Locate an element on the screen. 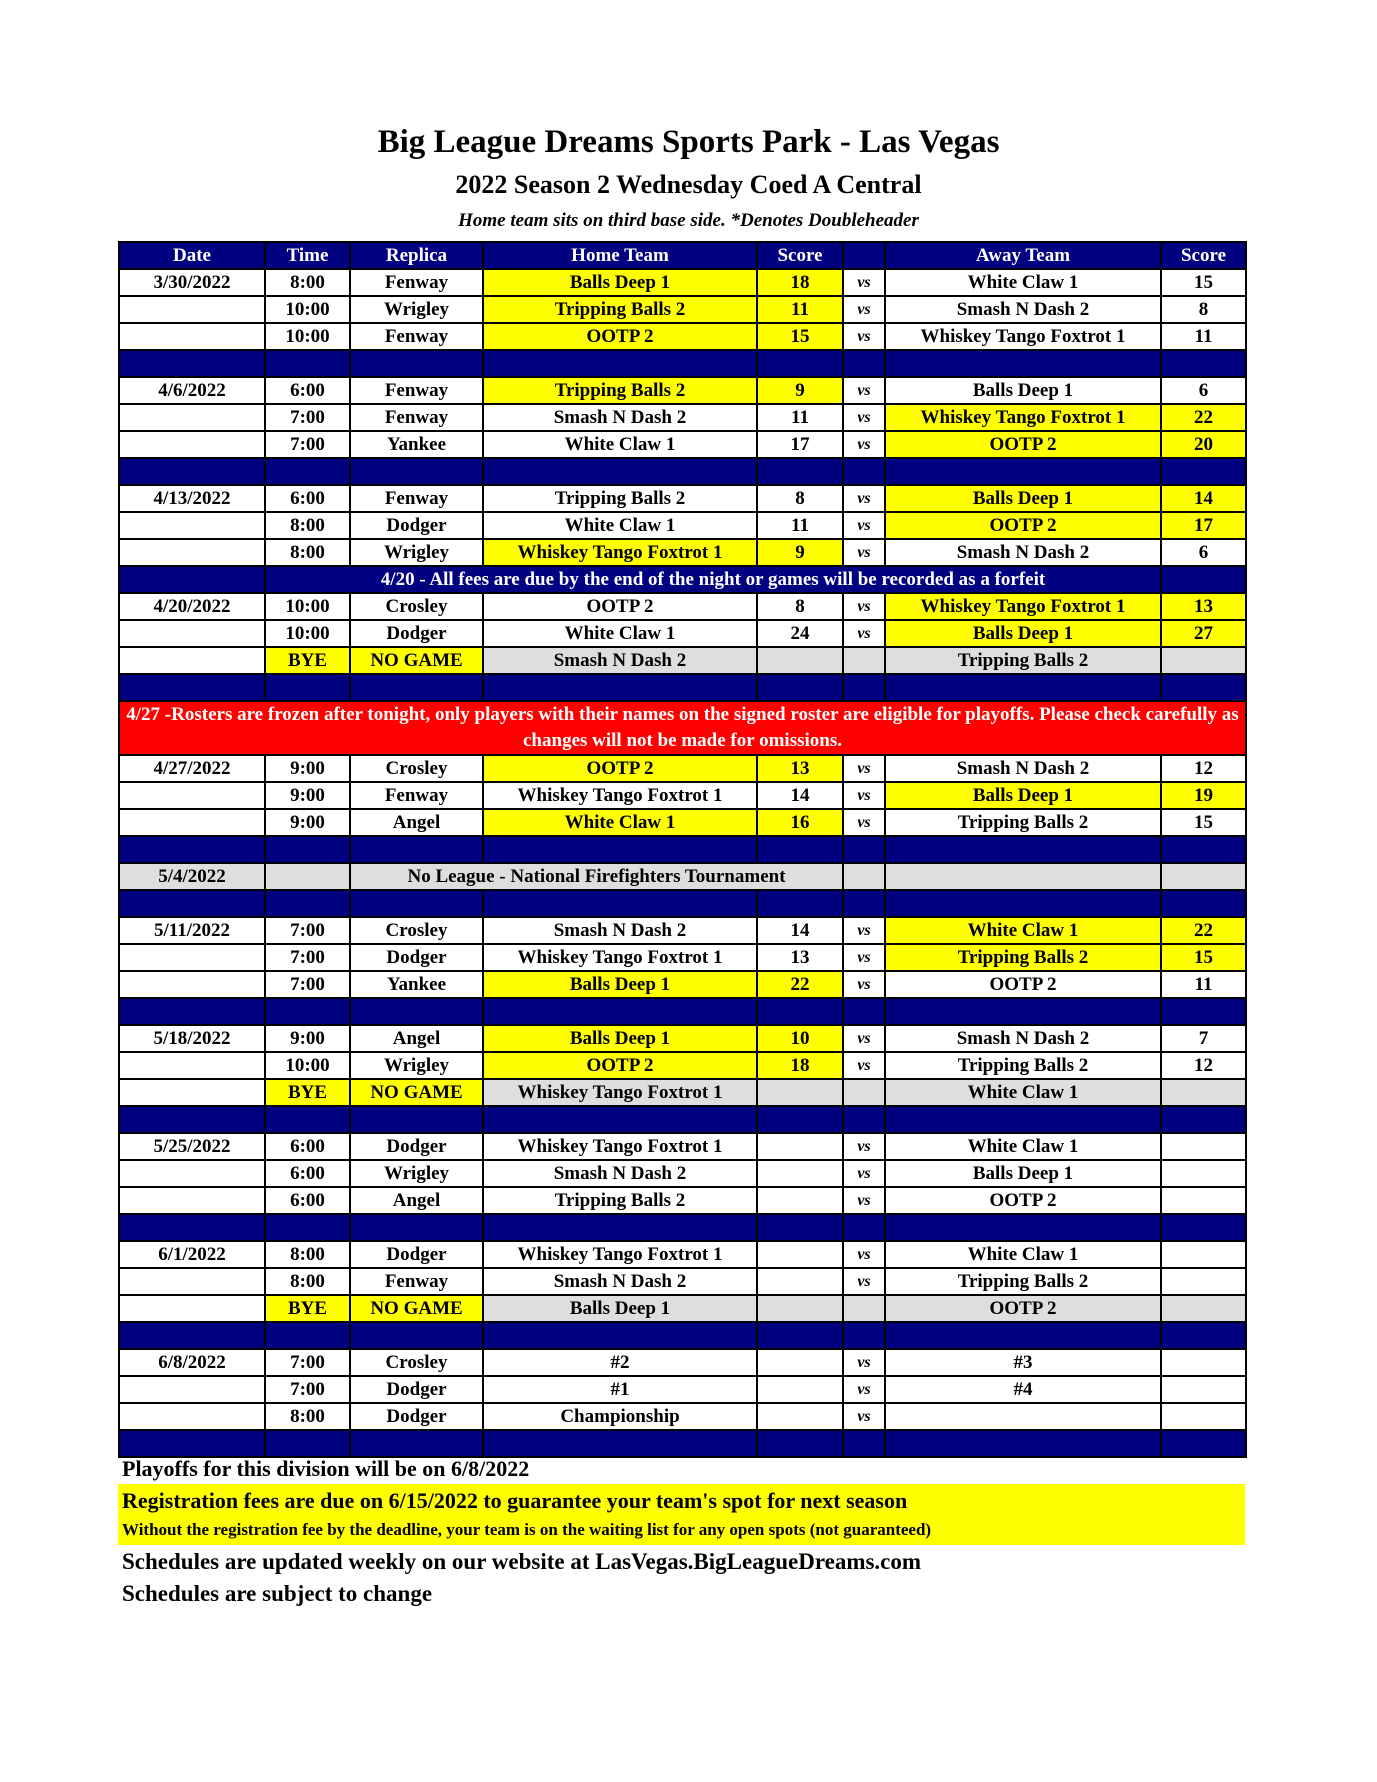  replica-field-cell: Crosley is located at coordinates (416, 1362).